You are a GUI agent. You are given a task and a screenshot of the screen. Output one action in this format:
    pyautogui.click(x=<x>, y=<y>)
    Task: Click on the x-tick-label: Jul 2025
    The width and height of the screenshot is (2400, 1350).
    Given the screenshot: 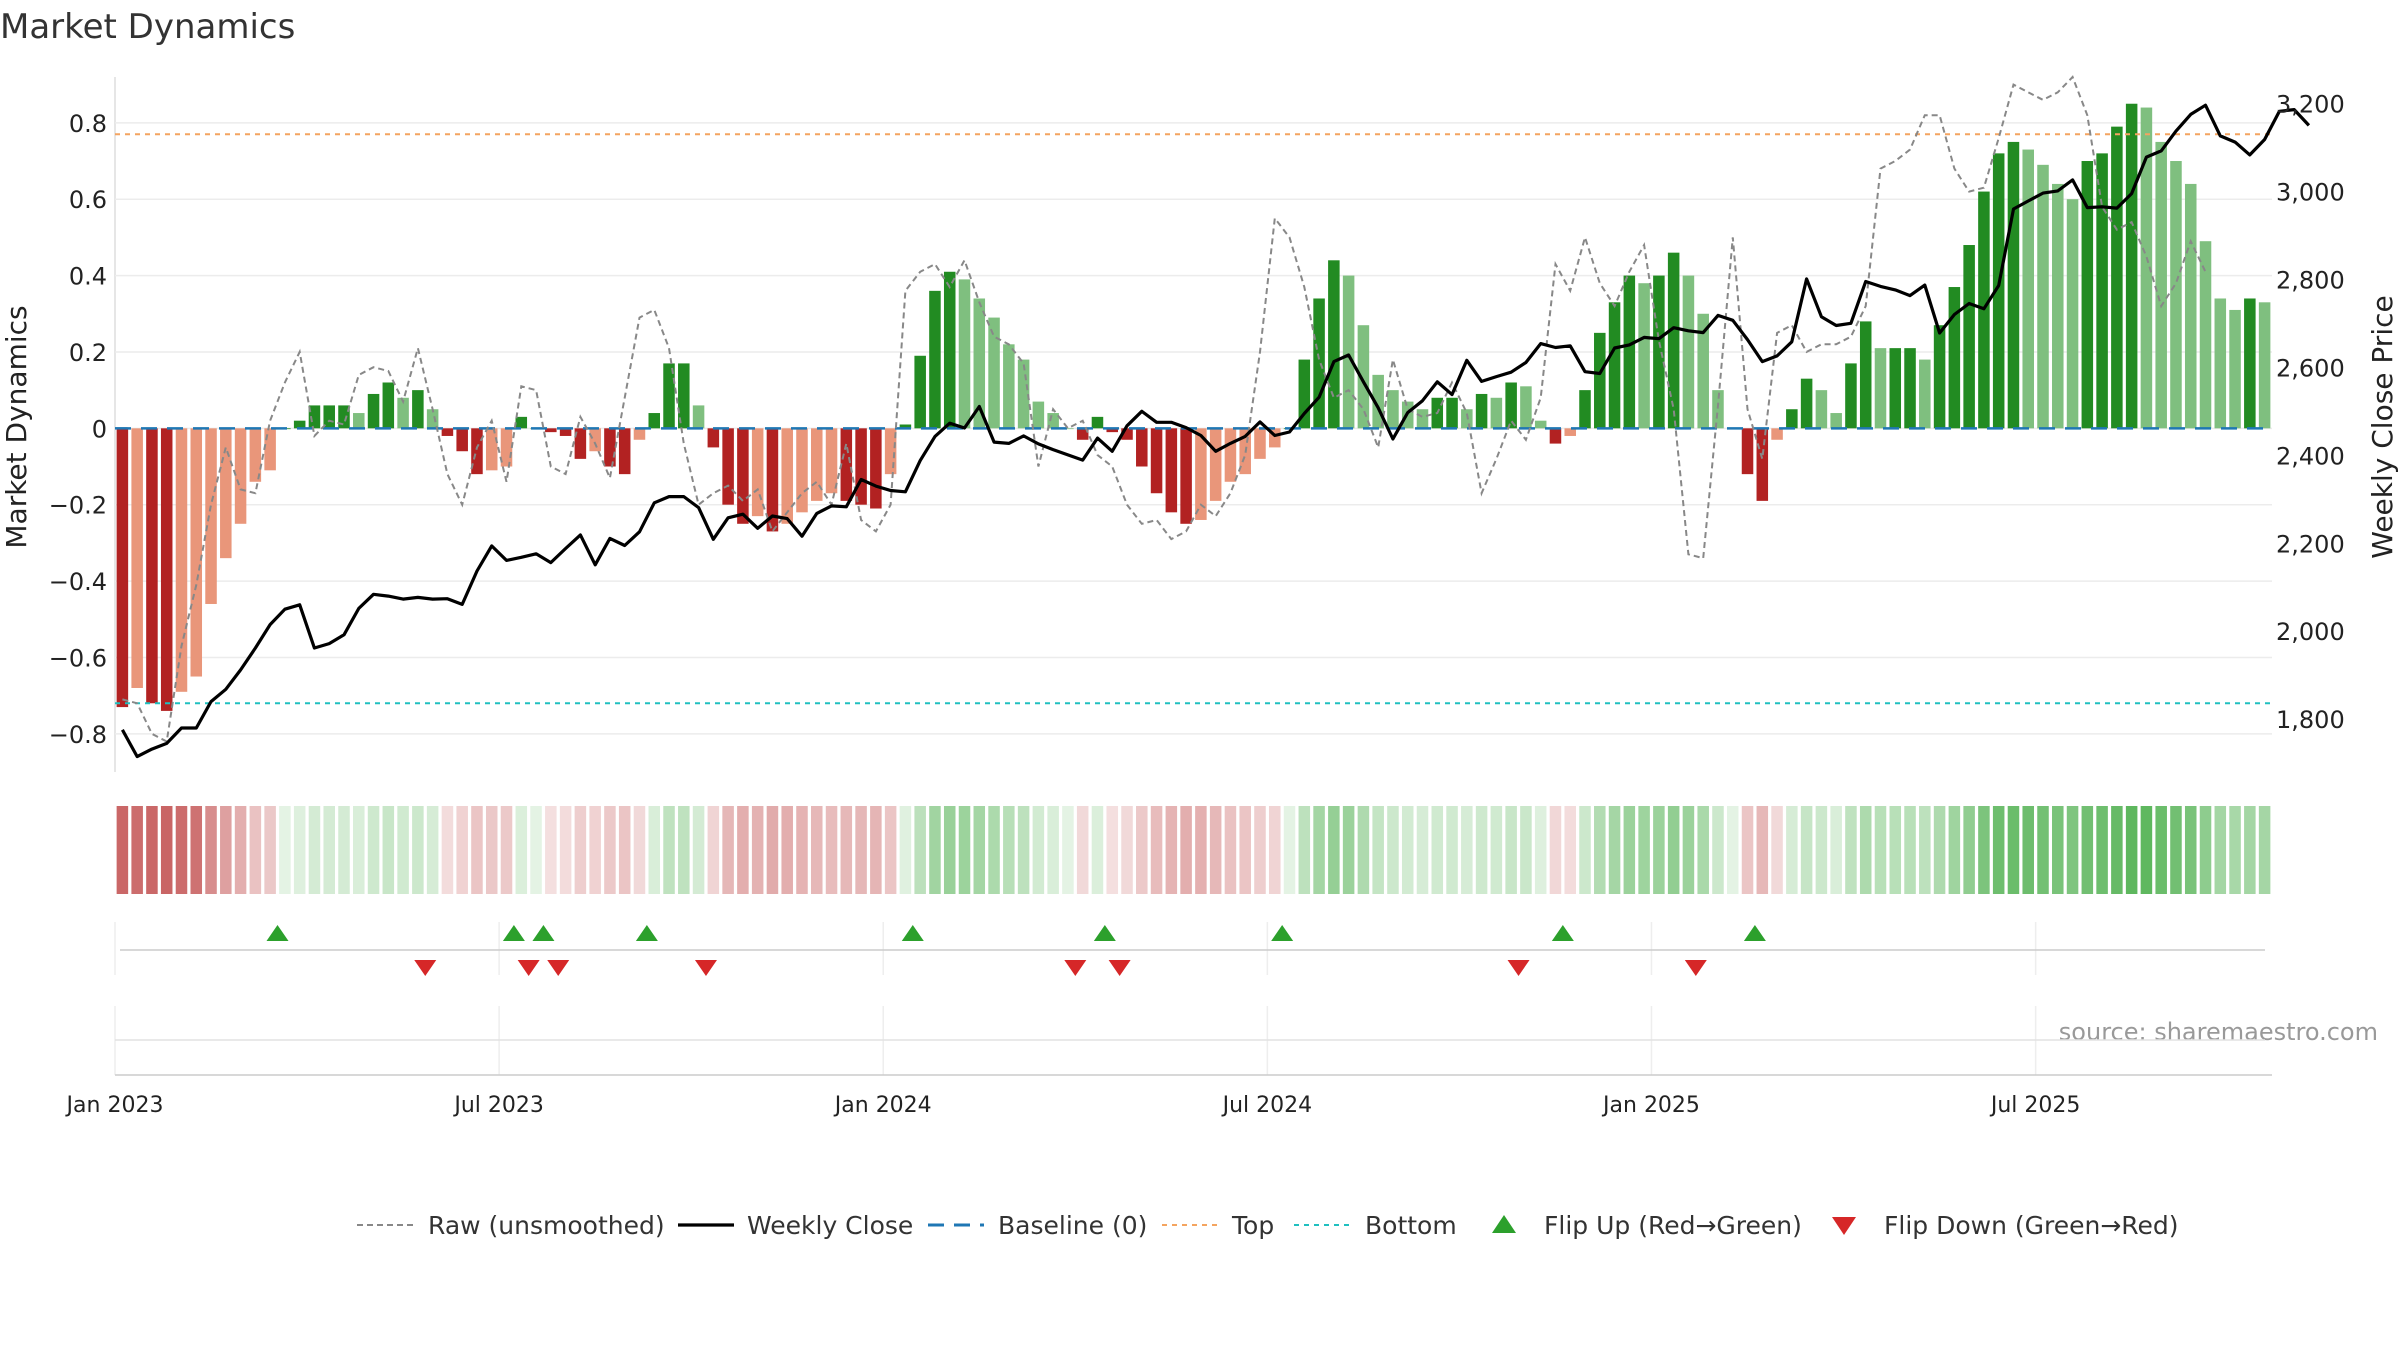 What is the action you would take?
    pyautogui.click(x=2035, y=1105)
    